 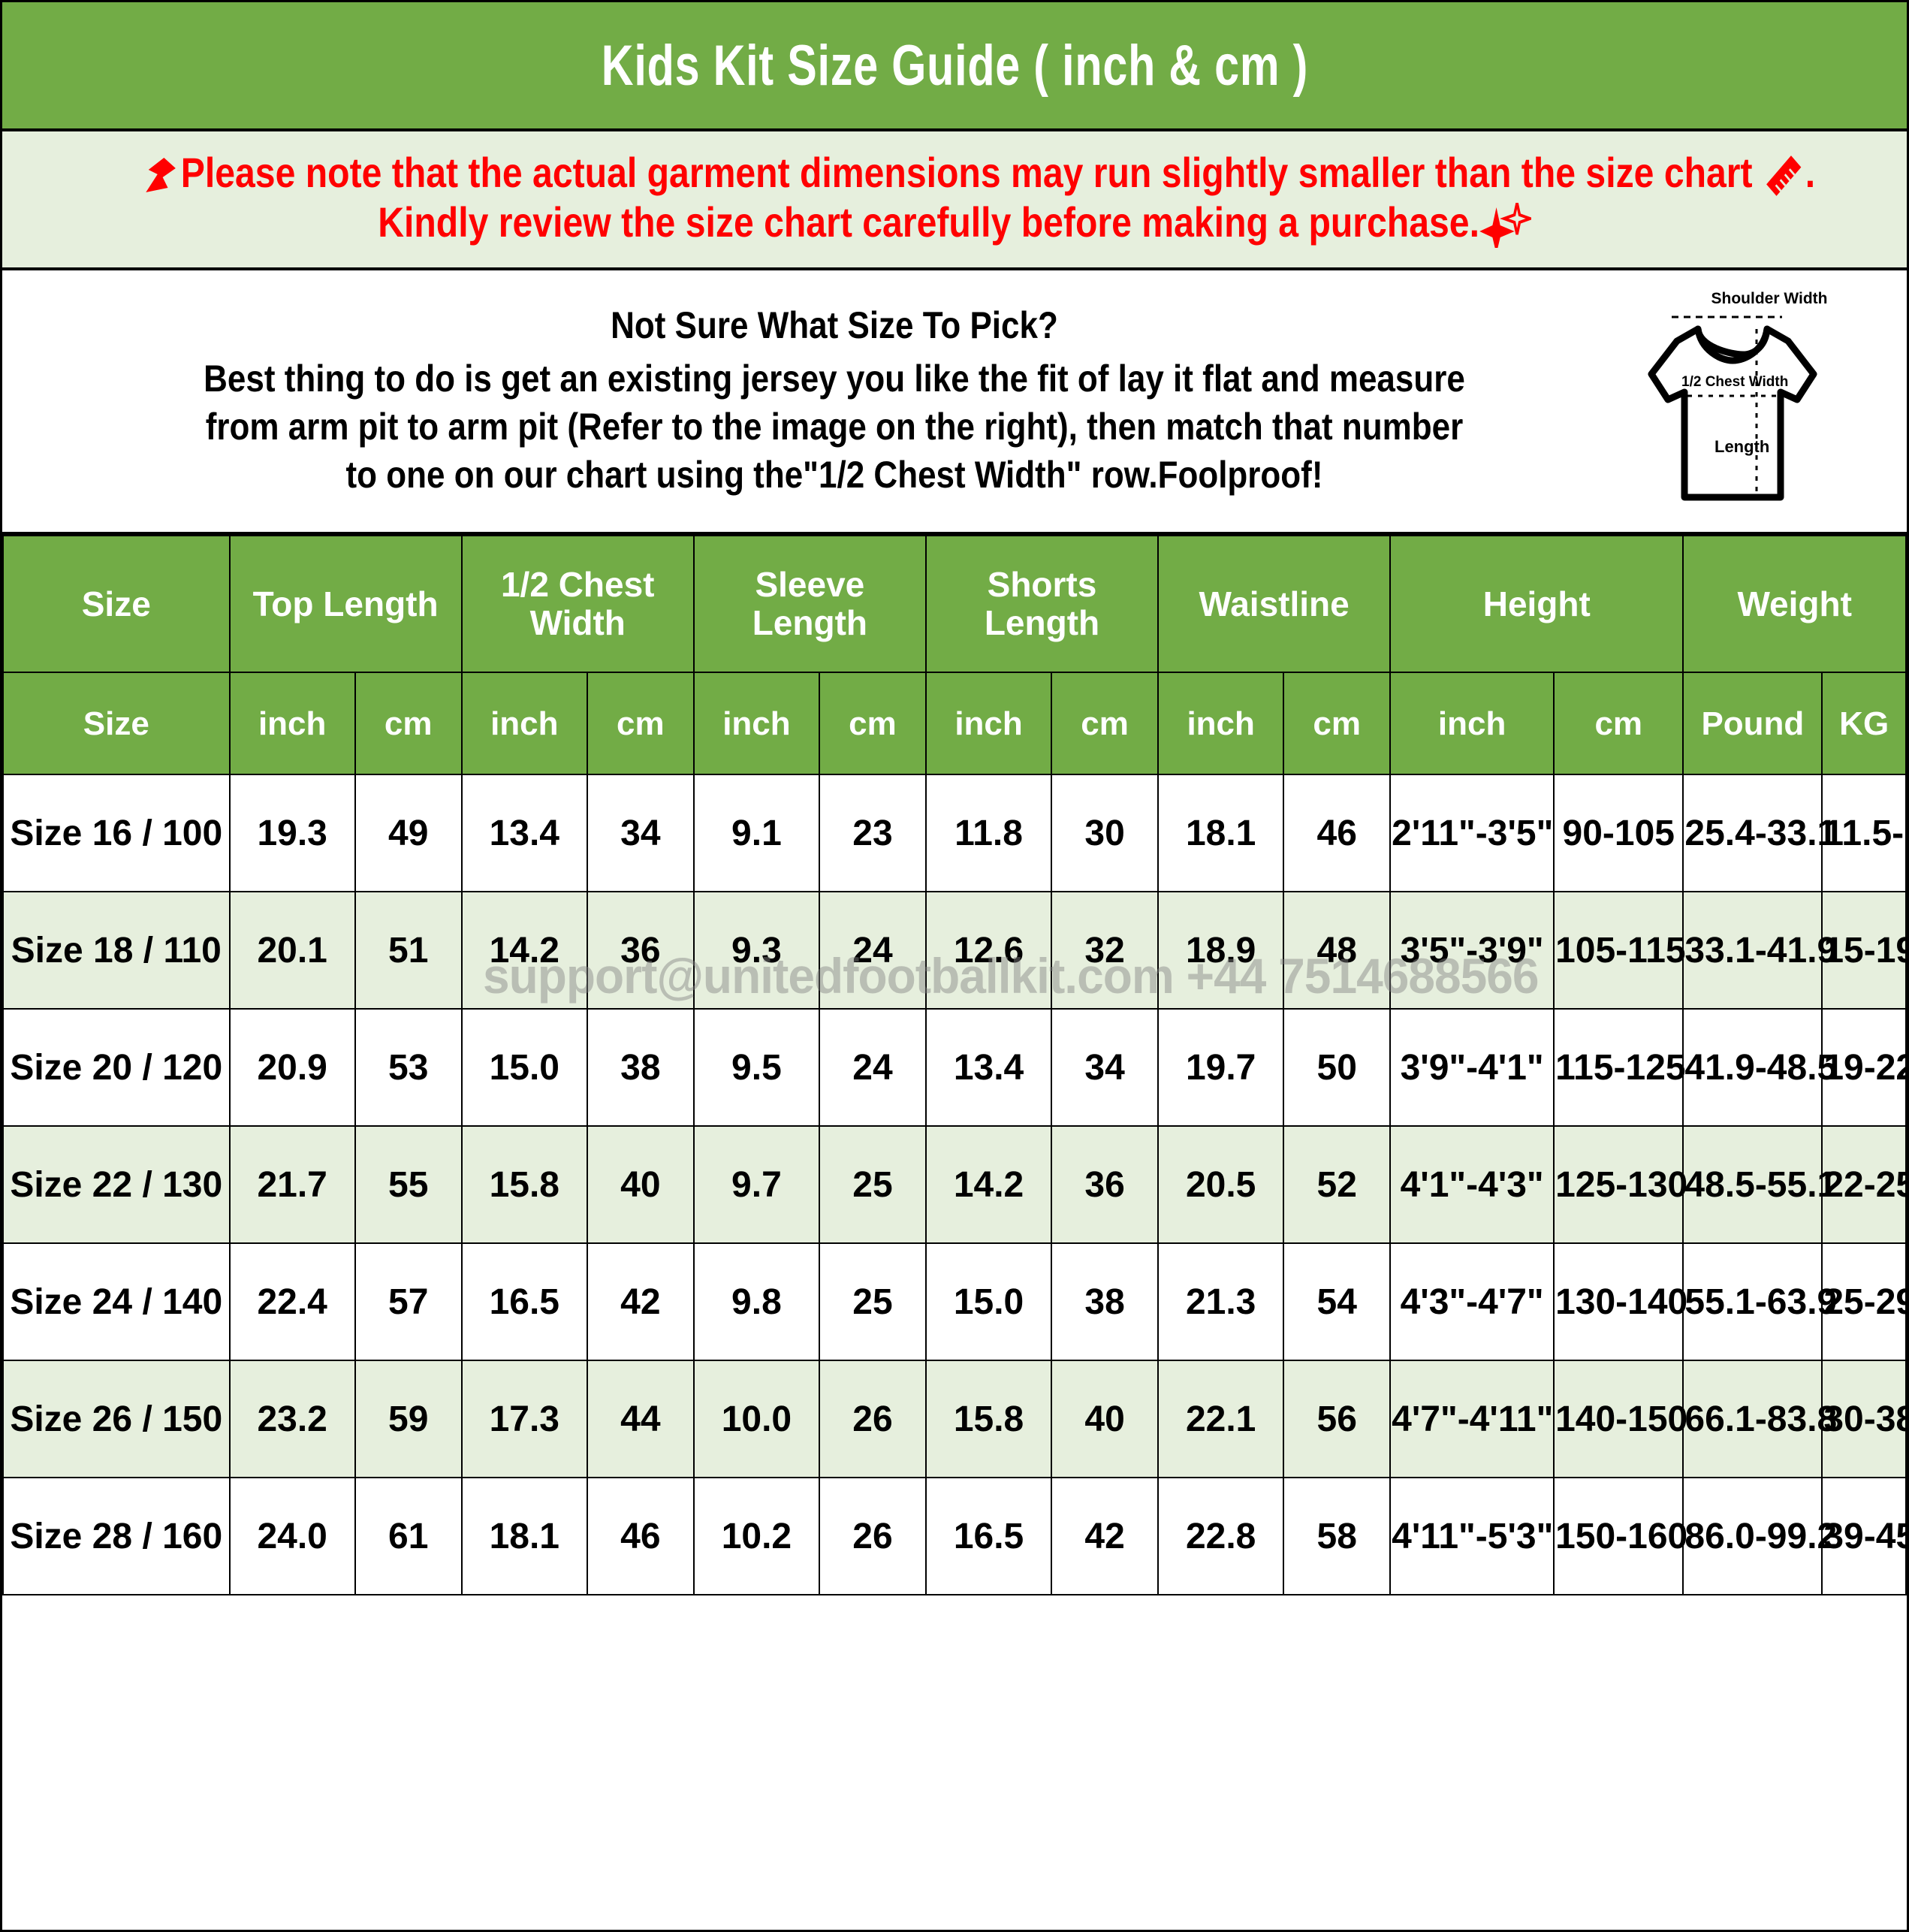 I want to click on cell-sleeve-inch: 9.1, so click(x=756, y=833).